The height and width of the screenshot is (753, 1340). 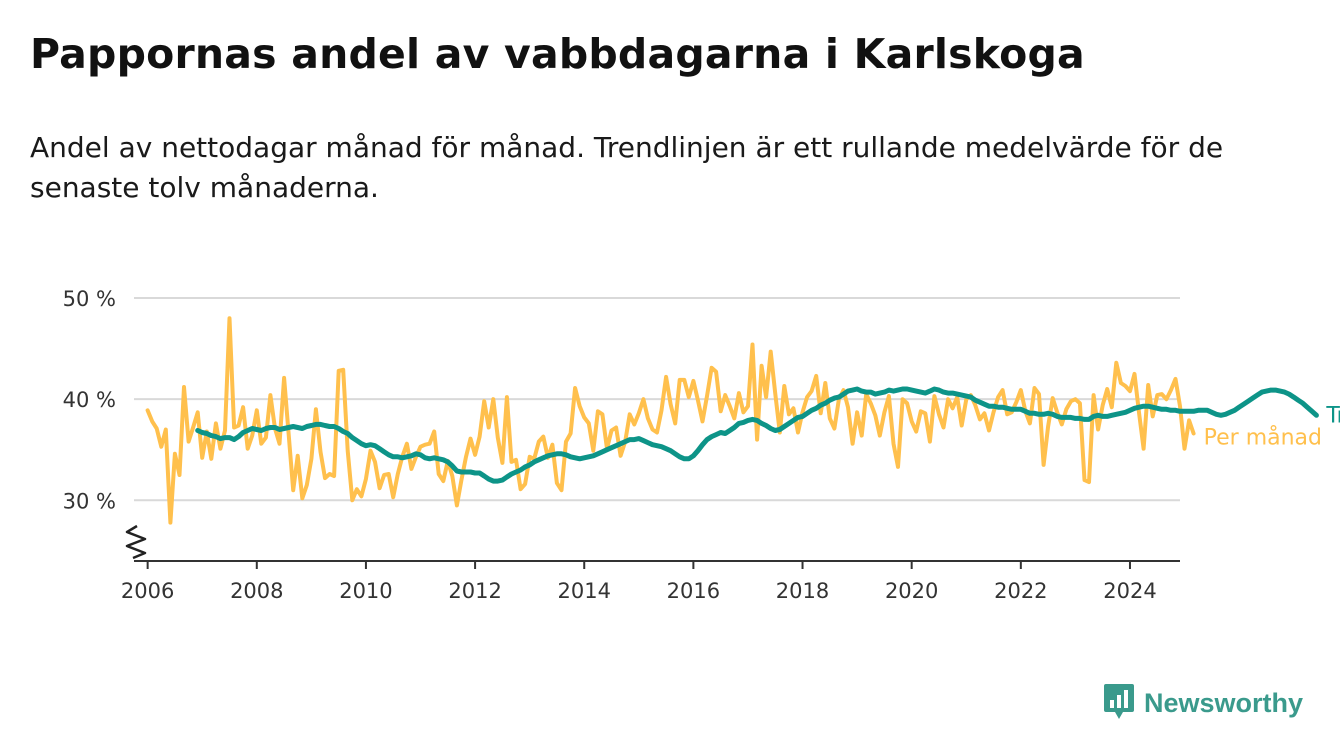 I want to click on y-tick-label: 50 %, so click(x=89, y=299).